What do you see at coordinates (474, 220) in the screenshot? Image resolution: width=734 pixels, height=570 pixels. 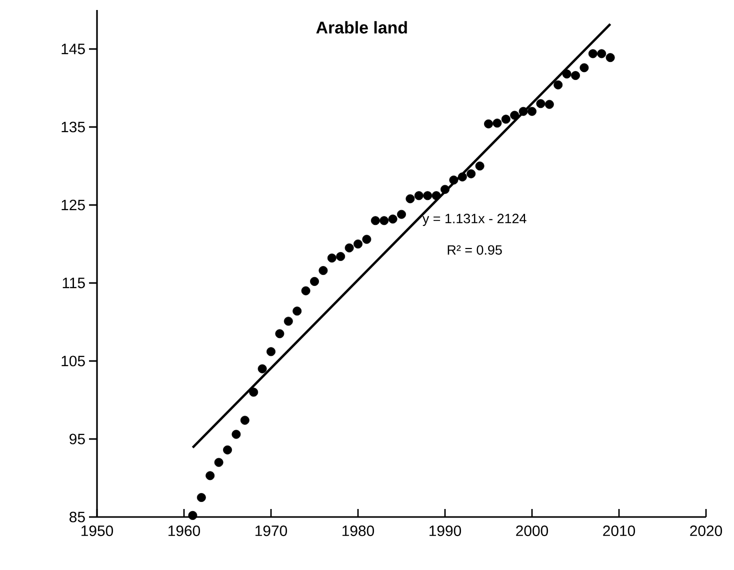 I see `annotation: y = 1.131x - 2124` at bounding box center [474, 220].